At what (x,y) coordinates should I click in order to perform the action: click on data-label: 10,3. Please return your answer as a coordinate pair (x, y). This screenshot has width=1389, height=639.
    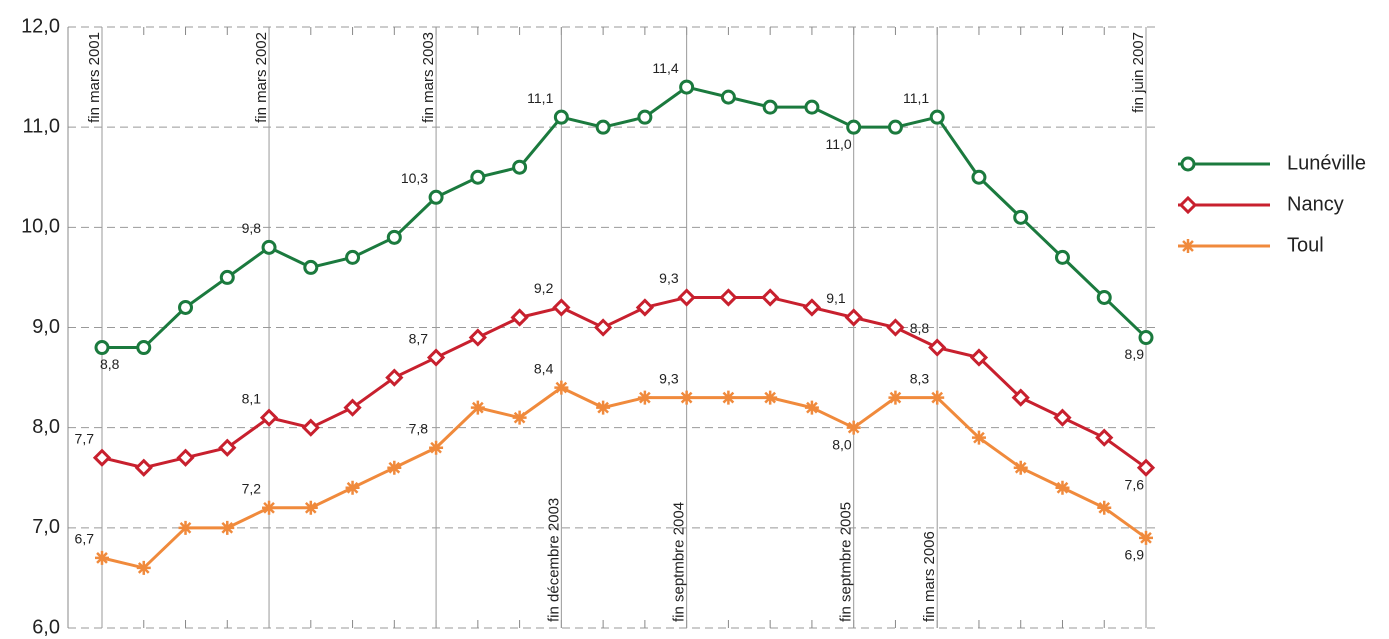
    Looking at the image, I should click on (414, 178).